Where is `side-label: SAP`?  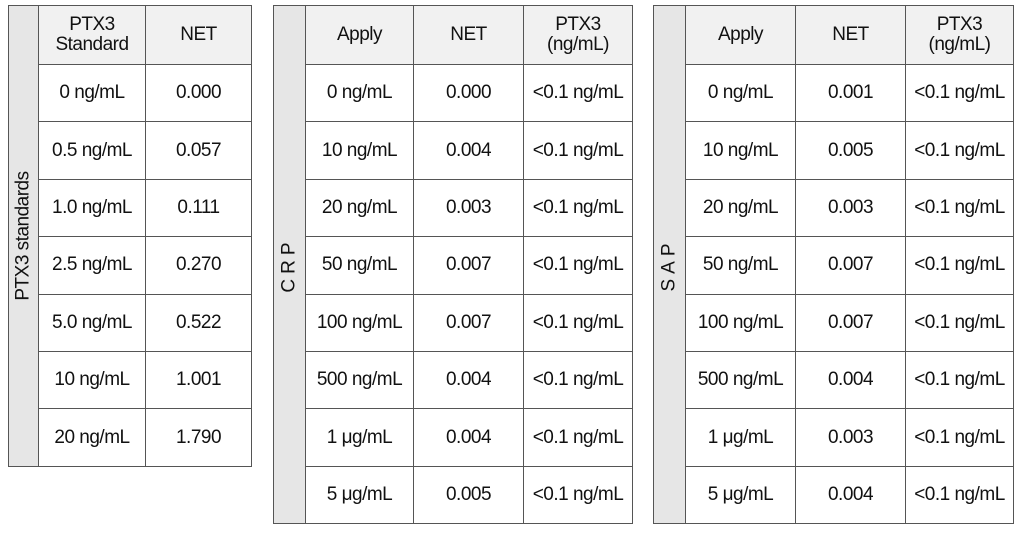 side-label: SAP is located at coordinates (669, 265).